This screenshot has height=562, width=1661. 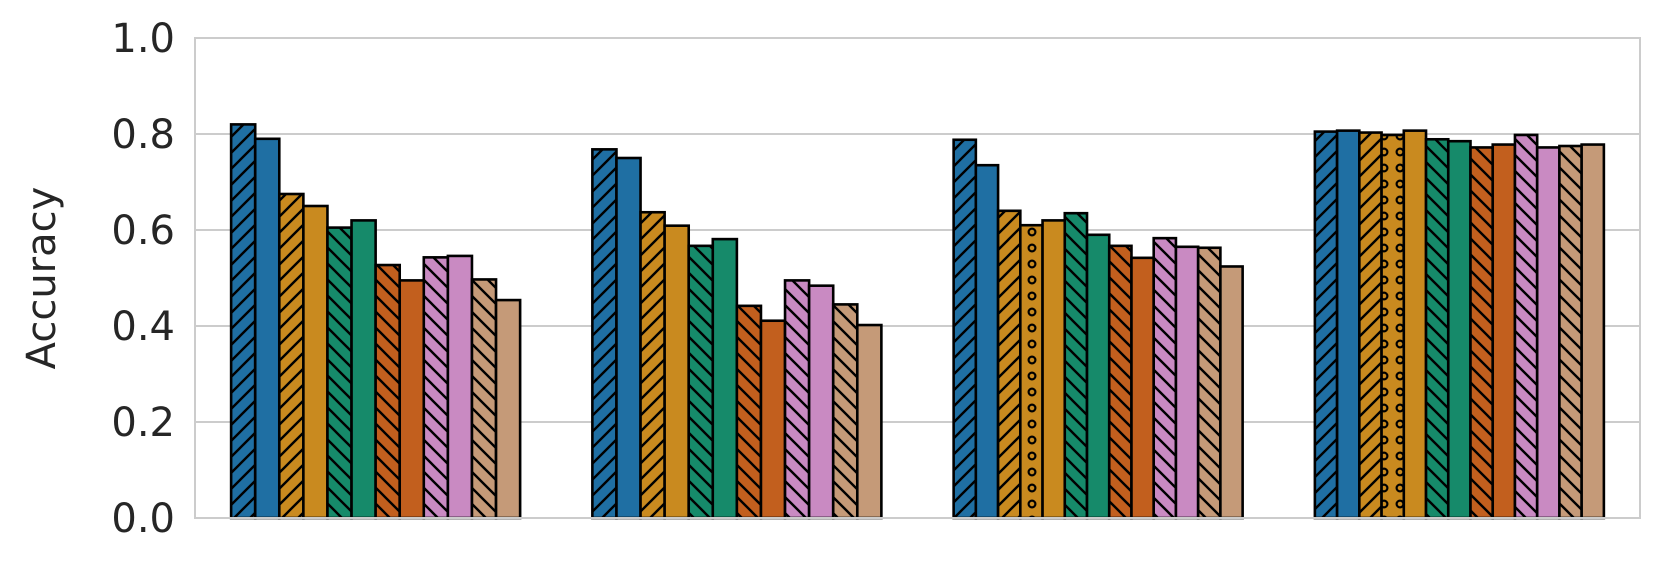 I want to click on y-tick-label: 1.0, so click(x=143, y=39).